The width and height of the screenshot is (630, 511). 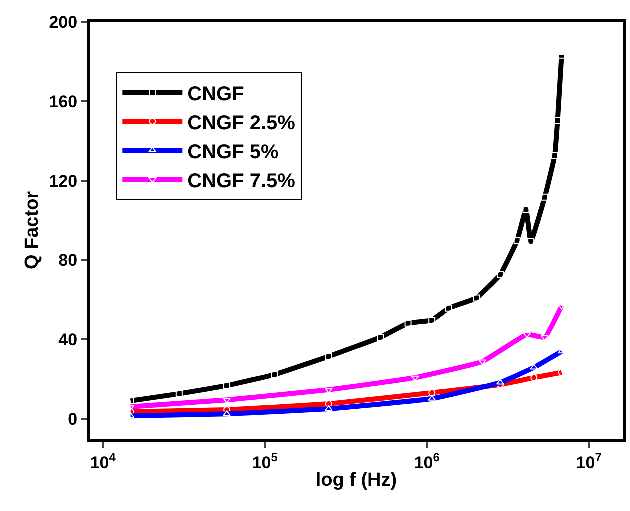 What do you see at coordinates (68, 340) in the screenshot?
I see `y-tick-label: 40` at bounding box center [68, 340].